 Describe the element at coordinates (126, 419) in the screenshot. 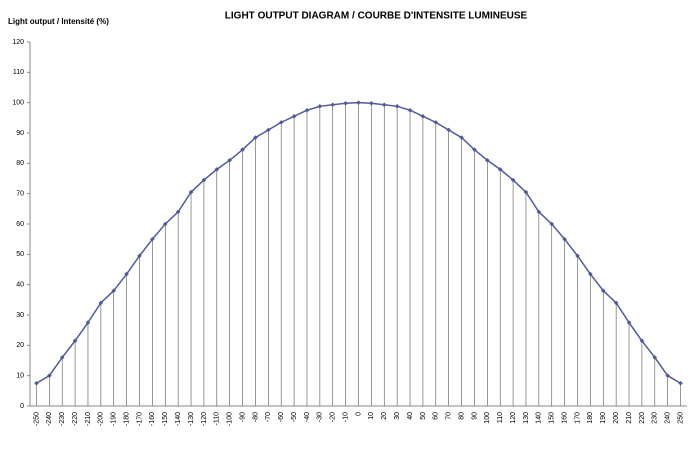

I see `x-tick-label: -180` at that location.